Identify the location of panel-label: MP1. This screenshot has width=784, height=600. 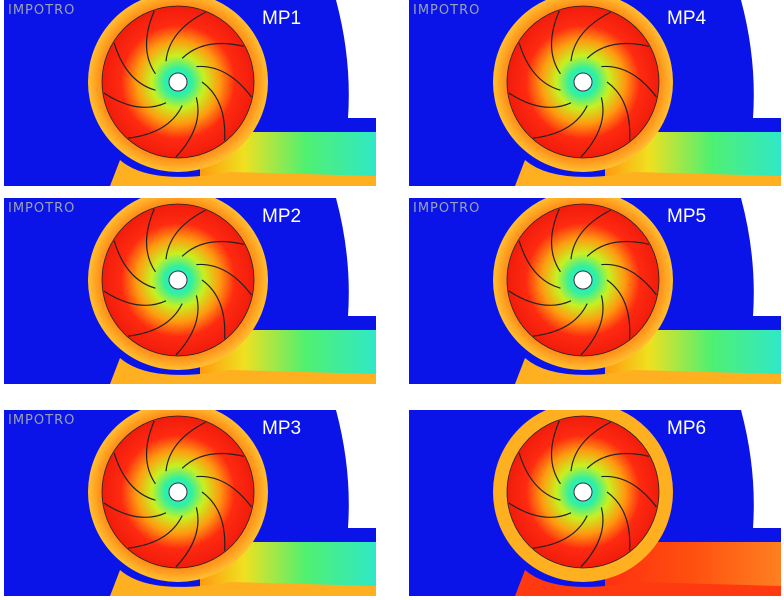
(281, 18).